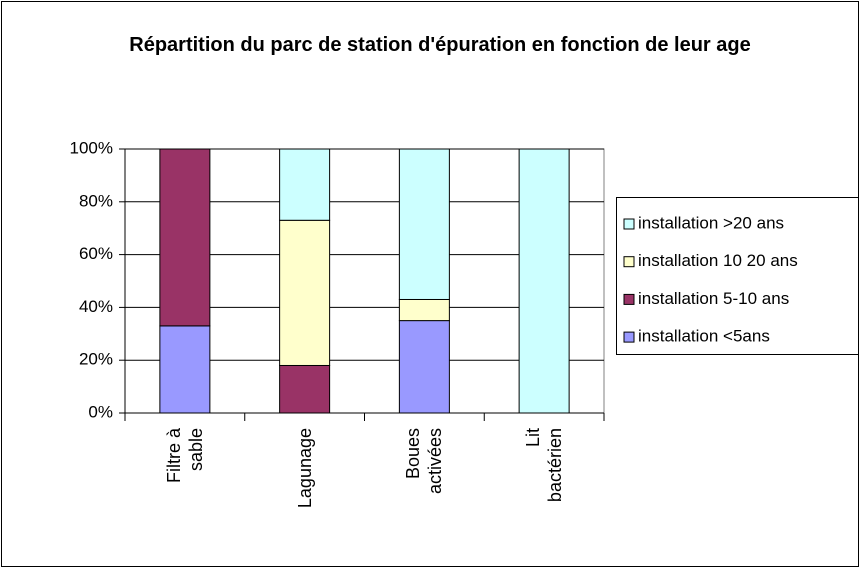 Image resolution: width=861 pixels, height=569 pixels. I want to click on y-tick-label: 100%, so click(91, 147).